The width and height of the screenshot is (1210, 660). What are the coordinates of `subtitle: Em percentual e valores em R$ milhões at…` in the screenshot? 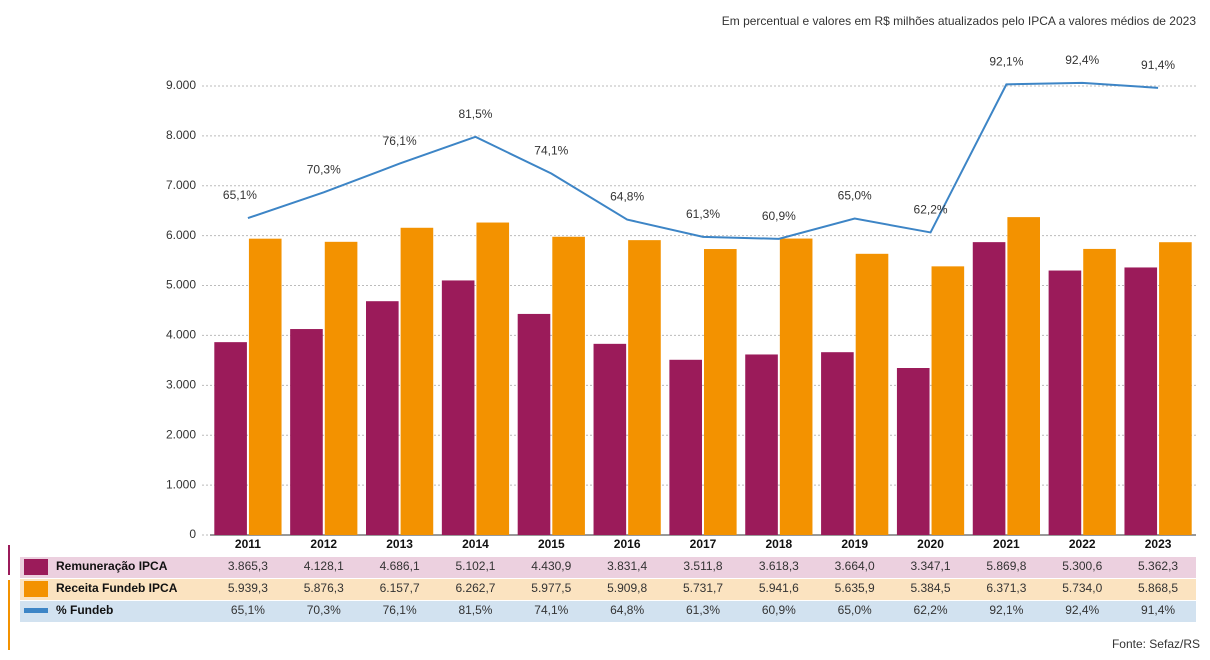 It's located at (959, 21).